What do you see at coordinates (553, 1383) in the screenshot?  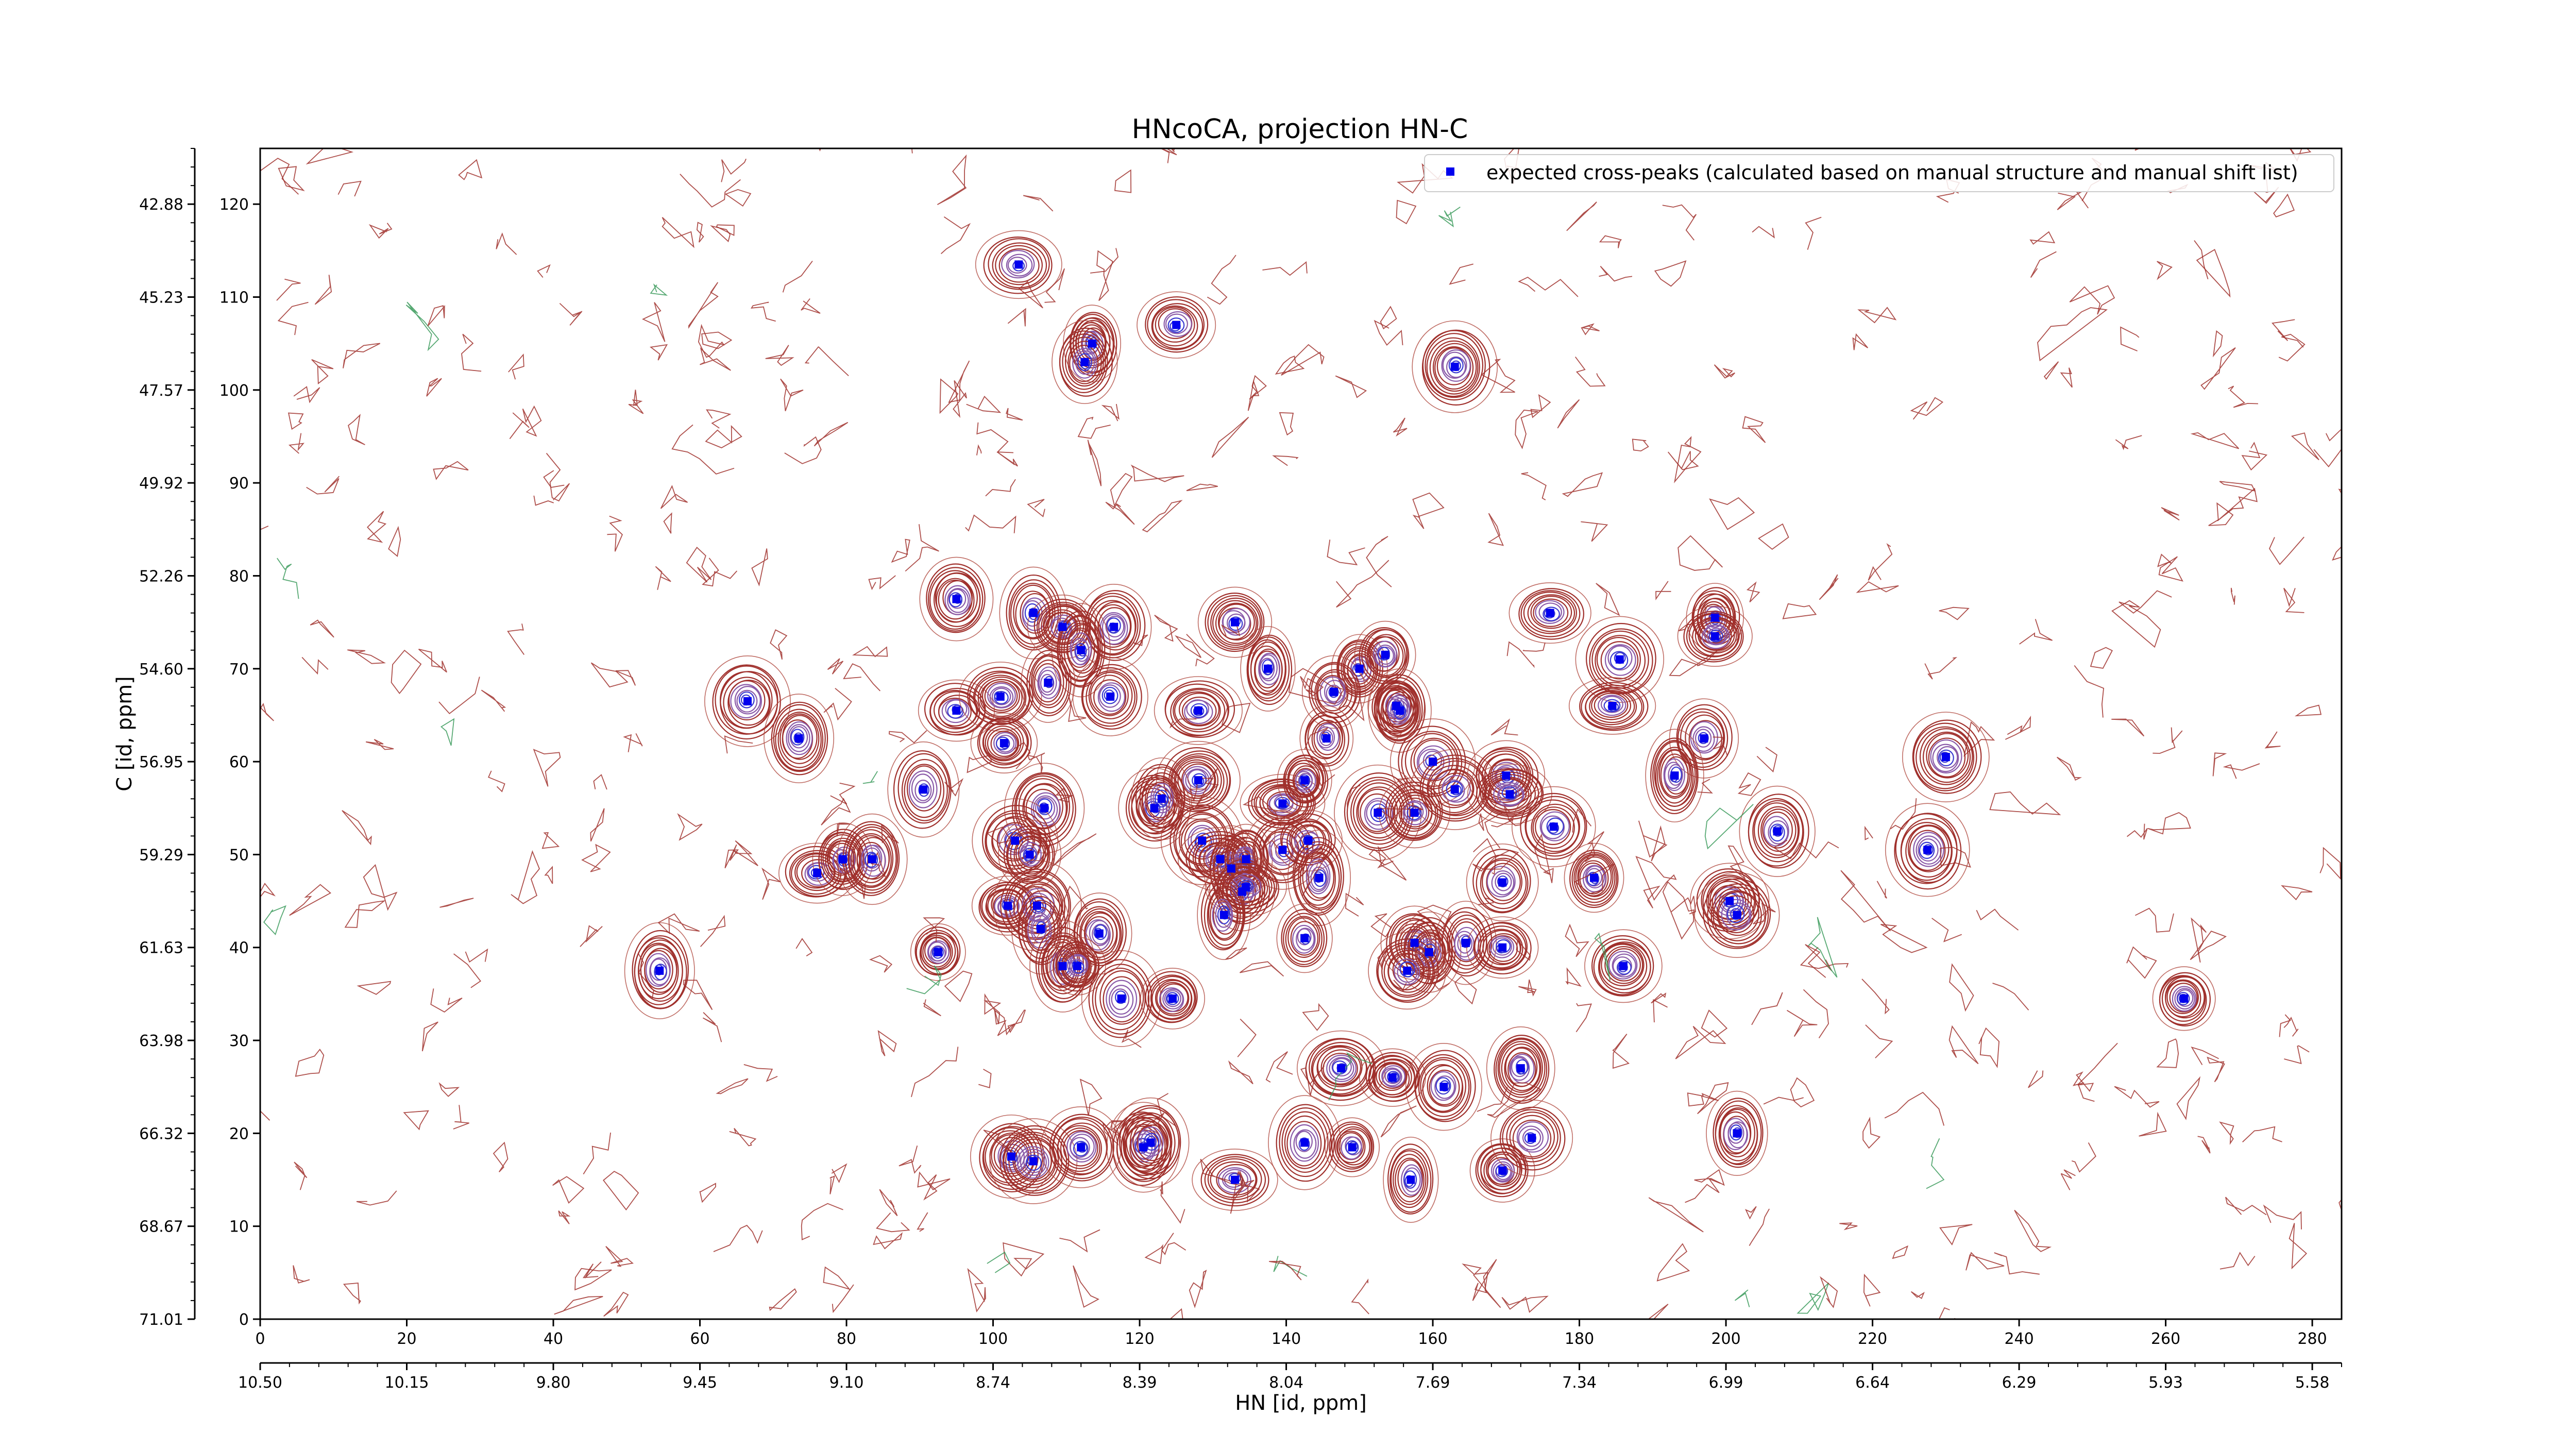 I see `x-ppm-tick-label: 9.80` at bounding box center [553, 1383].